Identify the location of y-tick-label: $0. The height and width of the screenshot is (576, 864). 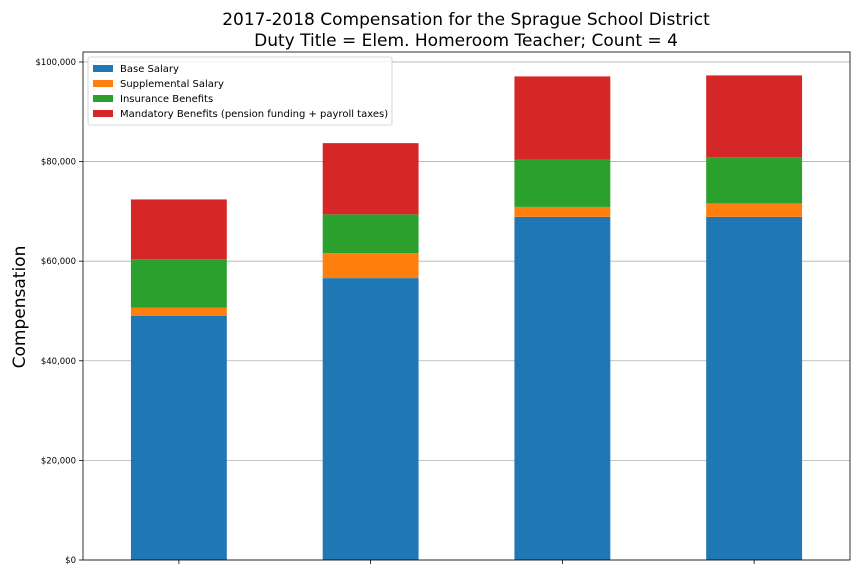
(70, 561).